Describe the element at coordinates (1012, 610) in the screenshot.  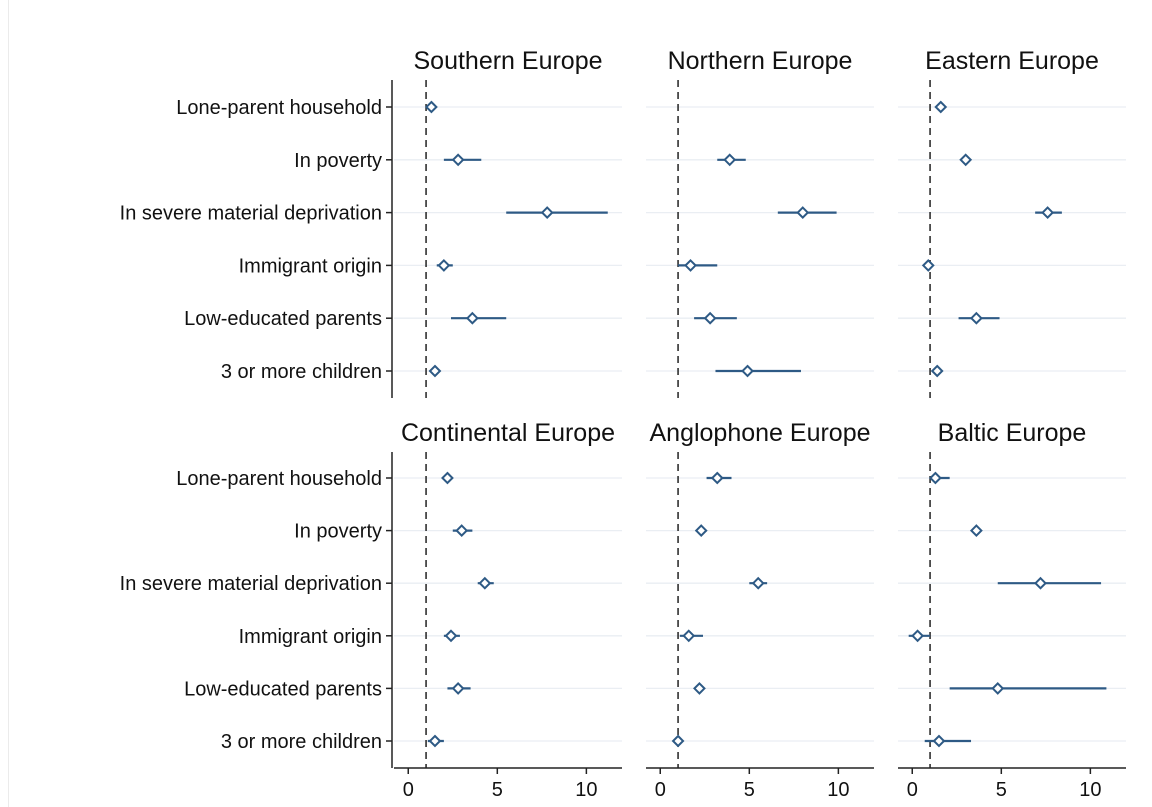
I see `panel-baltic-europe: Baltic Europe 0 5 10` at that location.